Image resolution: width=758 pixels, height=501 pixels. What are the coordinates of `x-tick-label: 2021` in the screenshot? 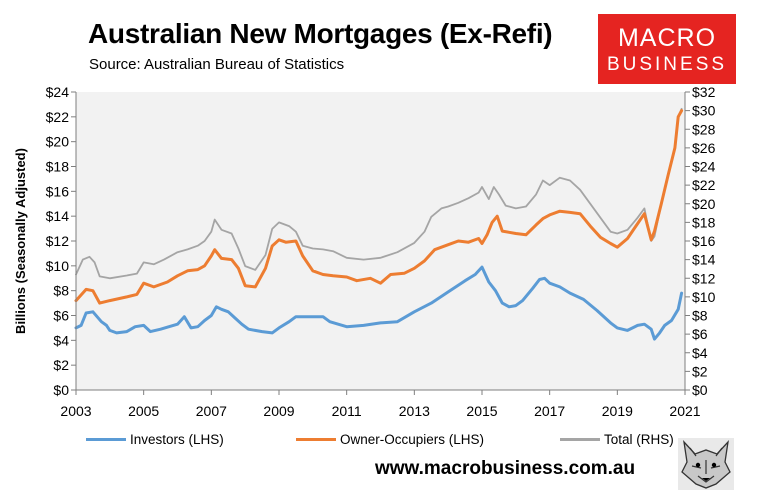 It's located at (684, 411).